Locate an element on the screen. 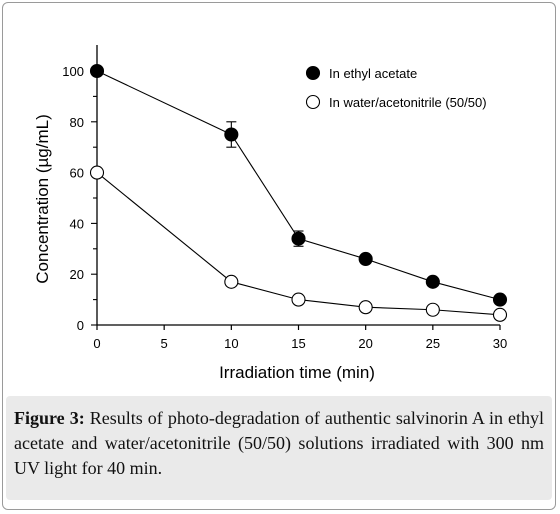 This screenshot has height=514, width=560. x-tick-label: 25 is located at coordinates (433, 343).